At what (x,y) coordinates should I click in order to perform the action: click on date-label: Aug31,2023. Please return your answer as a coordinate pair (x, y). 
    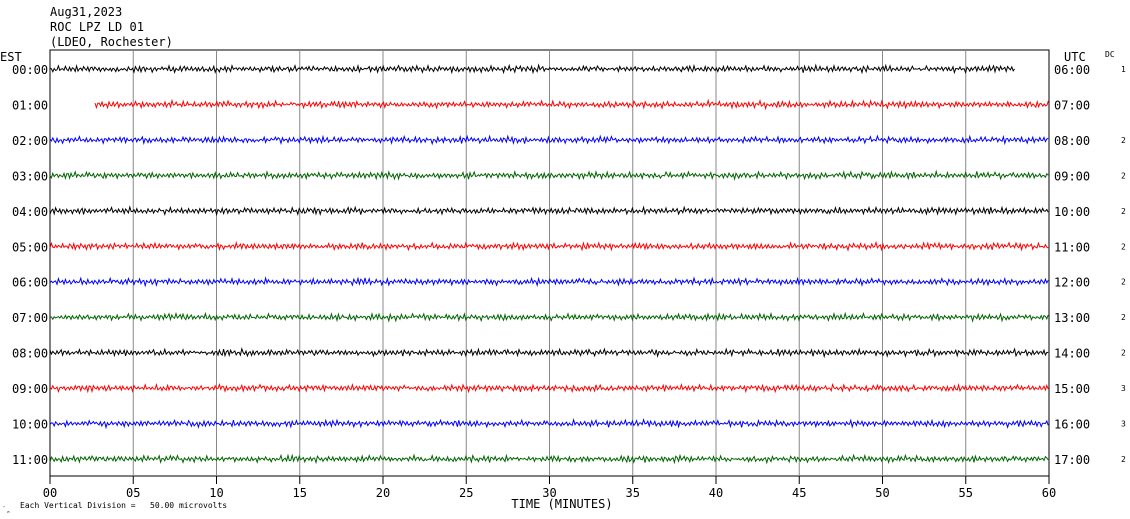
    Looking at the image, I should click on (86, 12).